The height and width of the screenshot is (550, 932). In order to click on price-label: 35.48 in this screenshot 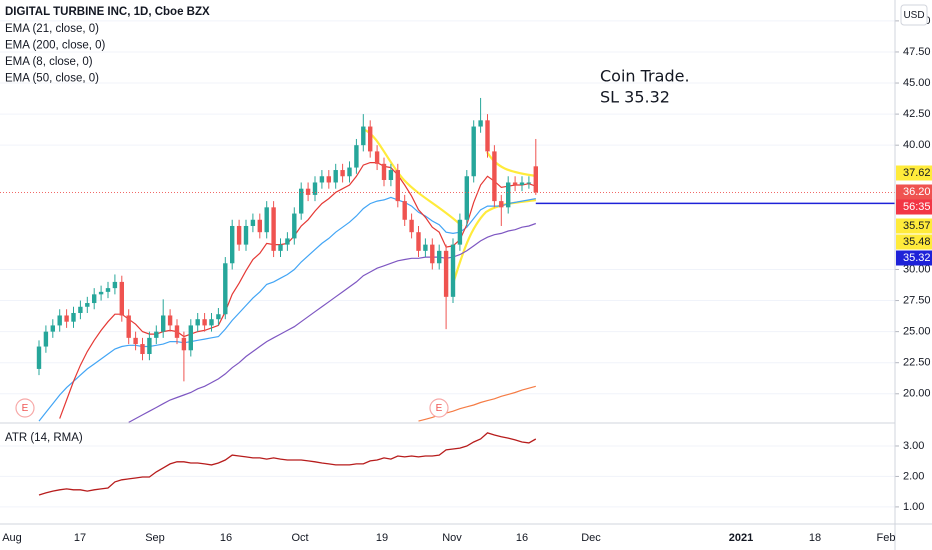, I will do `click(917, 242)`.